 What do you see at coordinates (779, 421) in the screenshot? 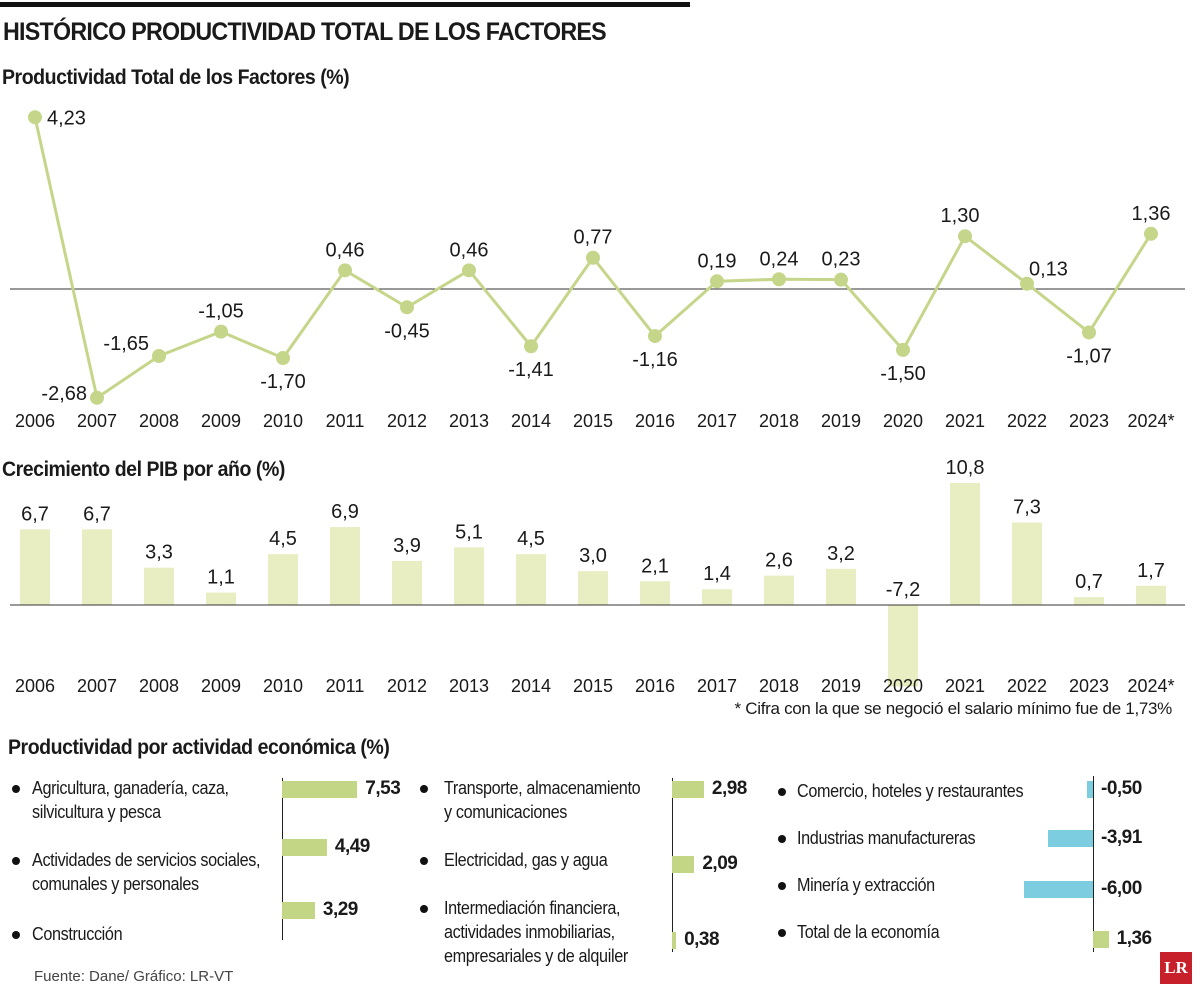
I see `tfp-year-label: 2018` at bounding box center [779, 421].